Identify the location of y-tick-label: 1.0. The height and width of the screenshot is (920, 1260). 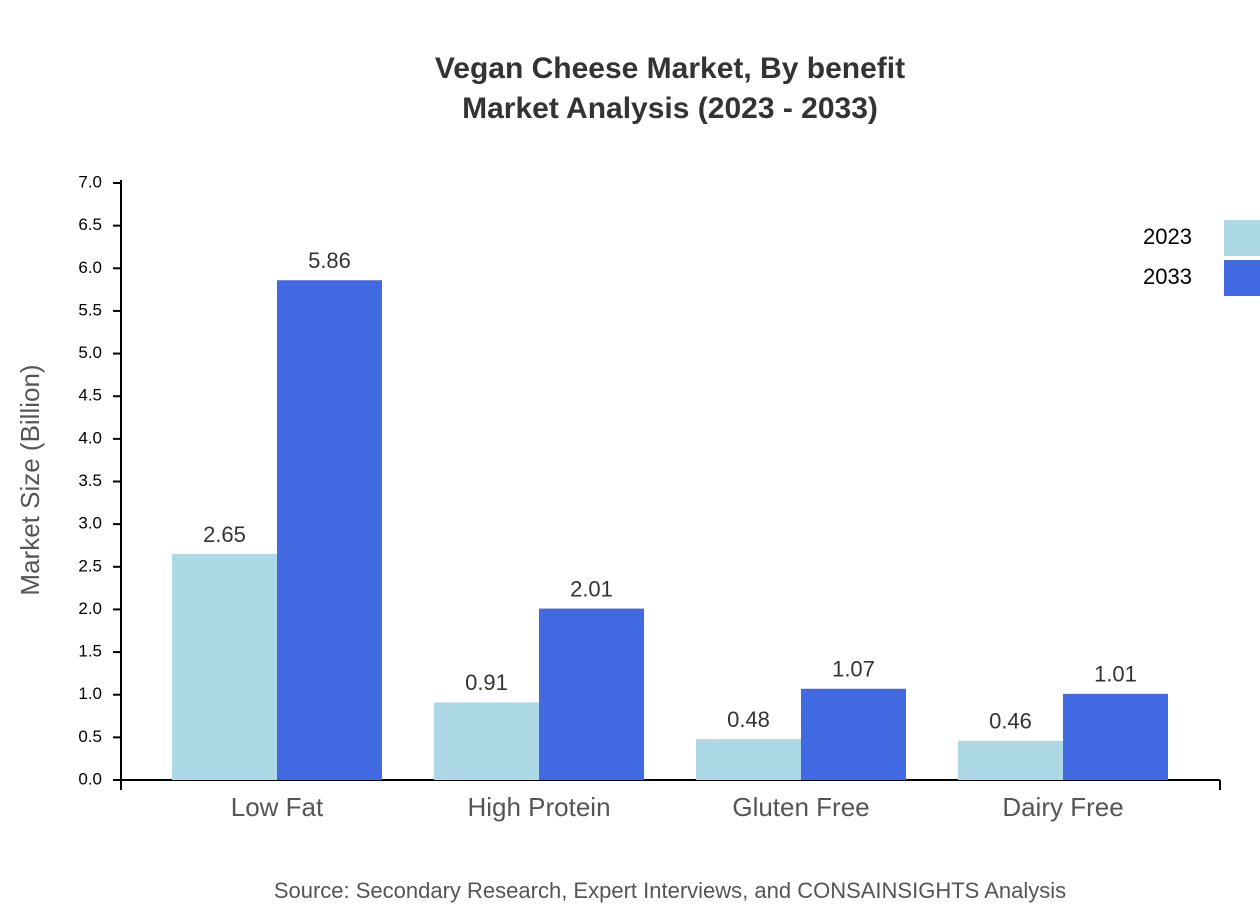
(90, 693).